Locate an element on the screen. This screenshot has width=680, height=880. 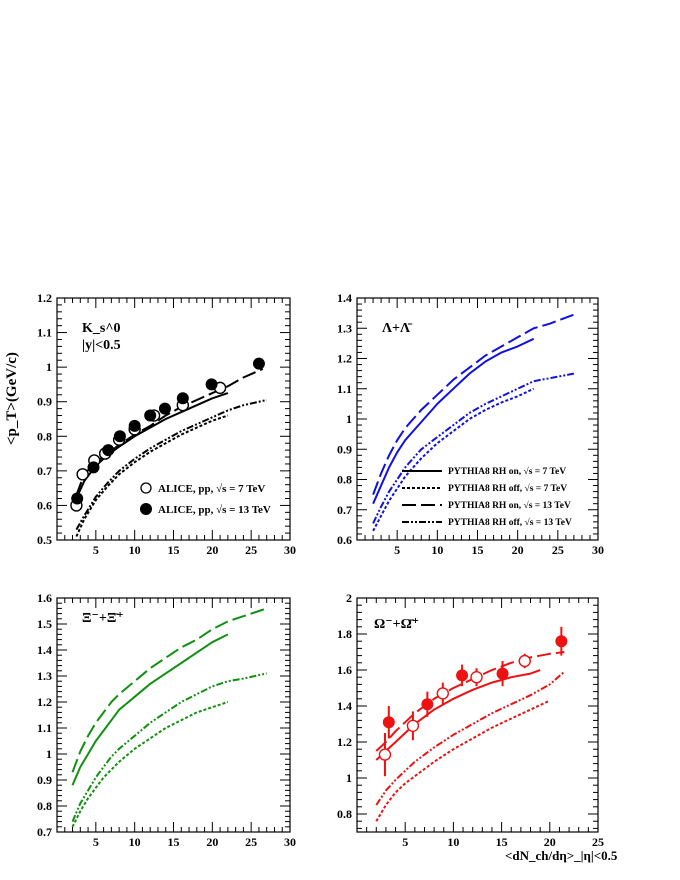
y-axis-label: <p_T>(GeV/c) is located at coordinates (12, 398).